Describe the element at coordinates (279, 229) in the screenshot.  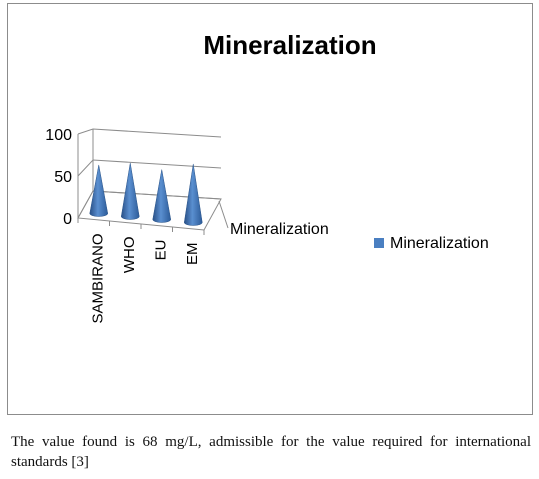
I see `depth-axis-label: Mineralization` at that location.